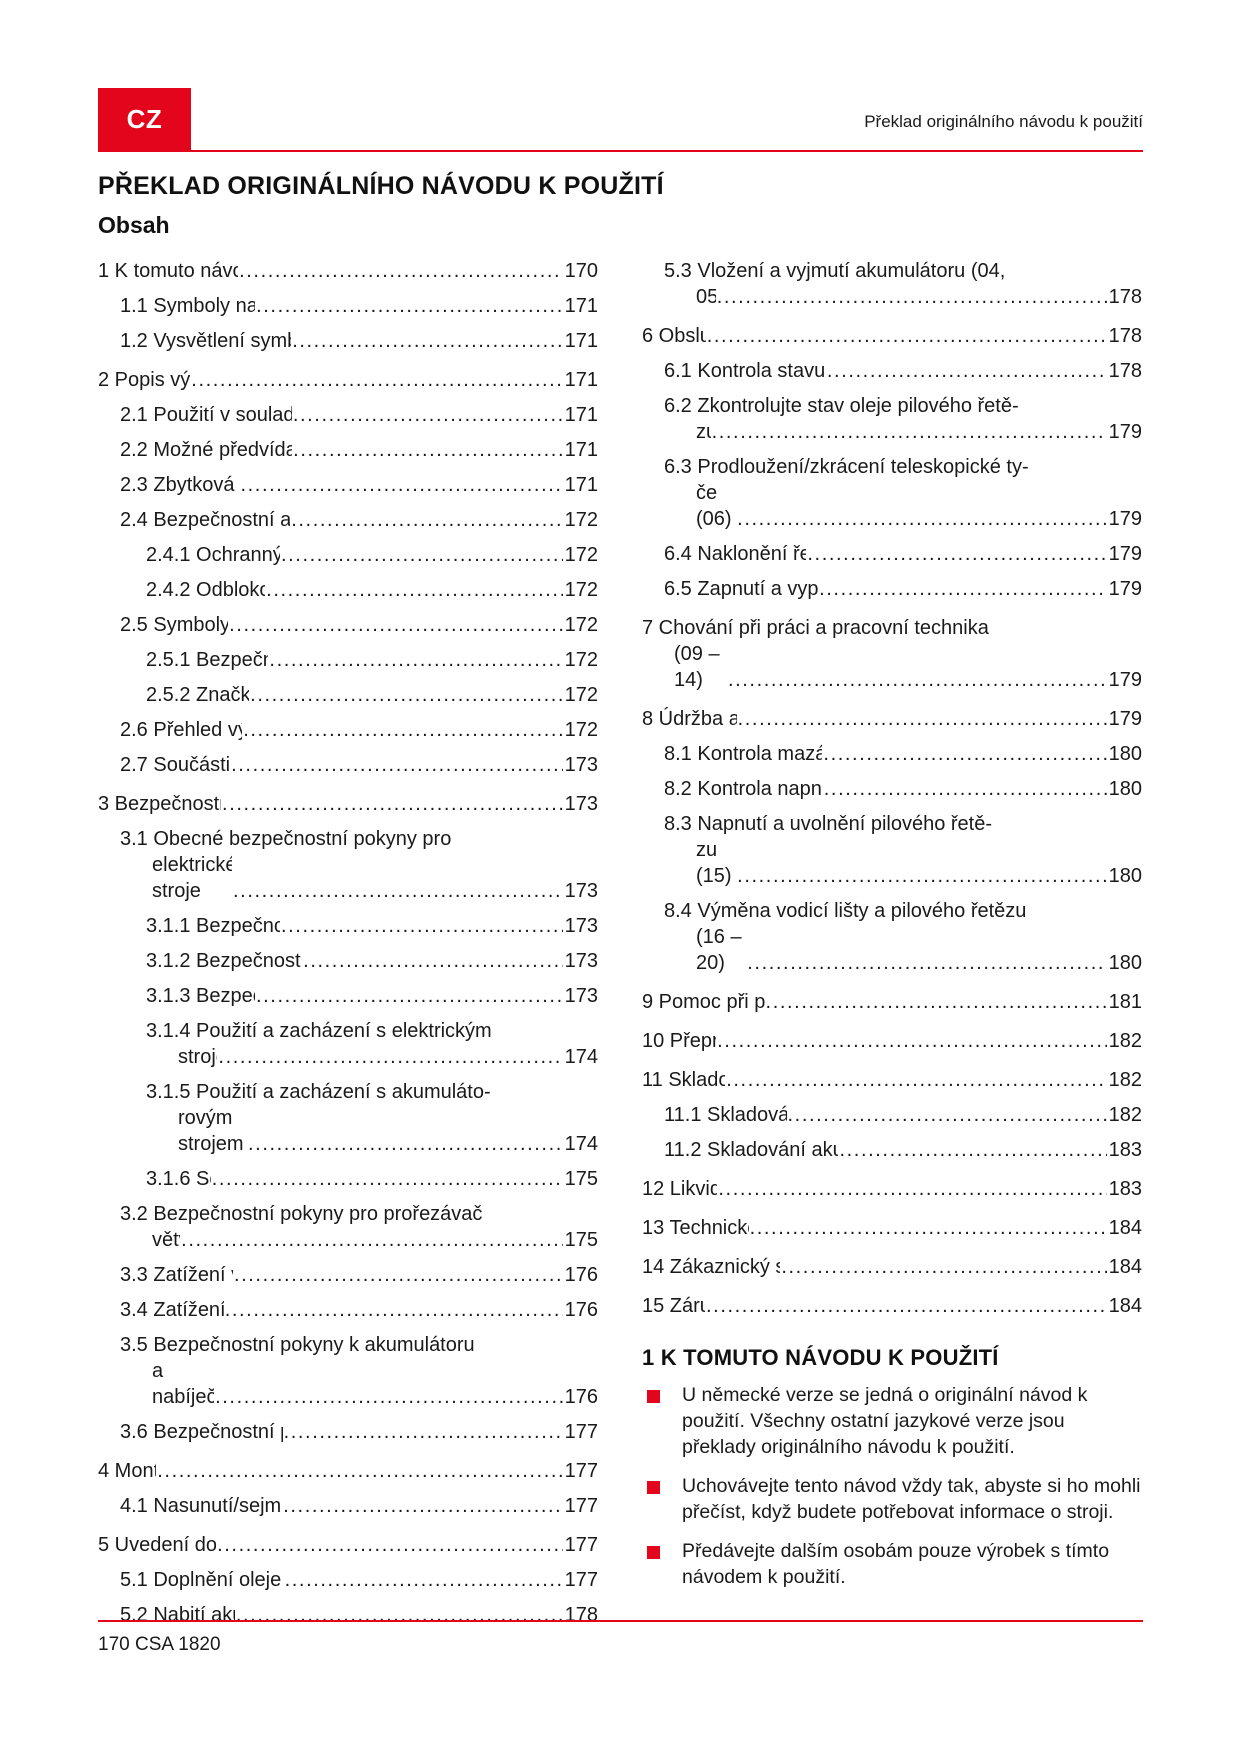  I want to click on toc-entry-label: 11 Skladování, so click(684, 1080).